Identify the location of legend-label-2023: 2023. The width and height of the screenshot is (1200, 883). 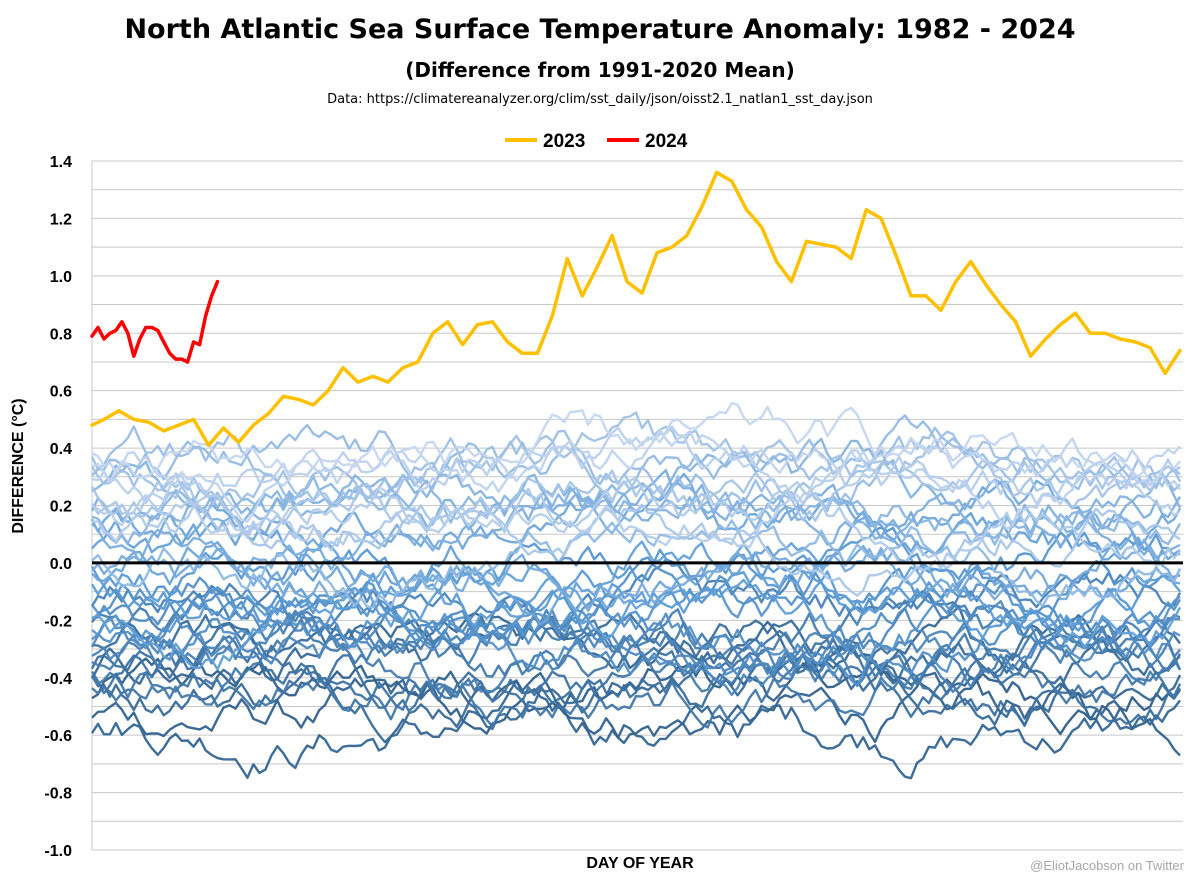
(564, 141).